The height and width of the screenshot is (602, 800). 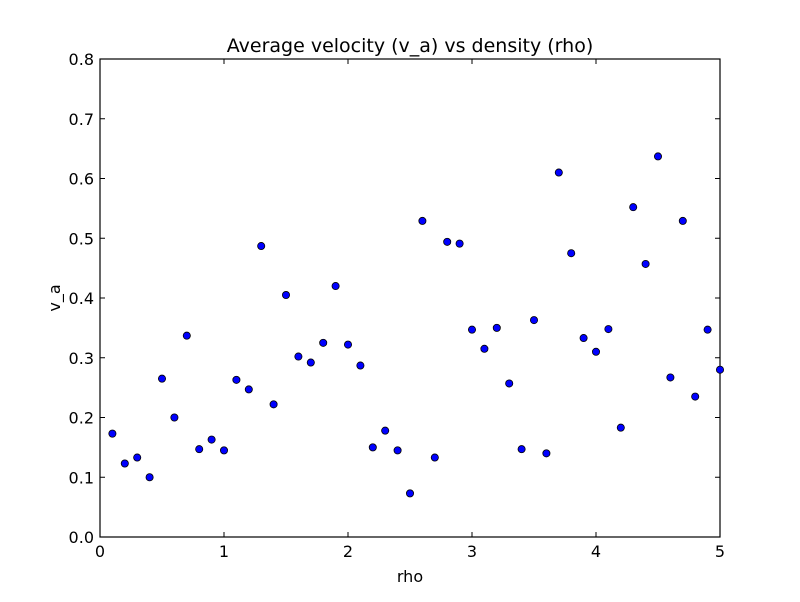 I want to click on y-tick-label: 0.0, so click(x=81, y=537).